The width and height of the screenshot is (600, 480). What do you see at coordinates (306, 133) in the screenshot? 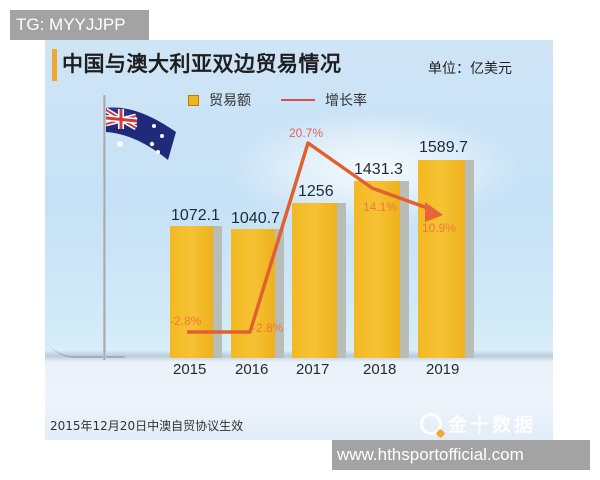
I see `growth-label: 20.7%` at bounding box center [306, 133].